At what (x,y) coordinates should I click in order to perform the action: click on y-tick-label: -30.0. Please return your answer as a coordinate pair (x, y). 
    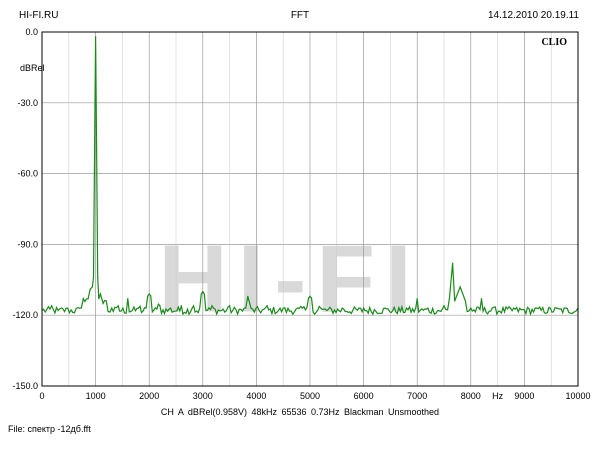
    Looking at the image, I should click on (27, 103).